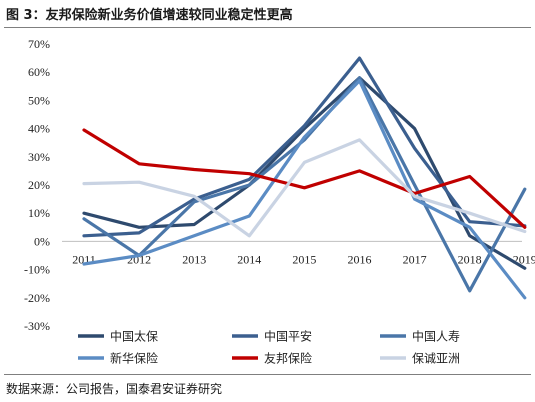  I want to click on y-tick-label: -20%, so click(37, 298).